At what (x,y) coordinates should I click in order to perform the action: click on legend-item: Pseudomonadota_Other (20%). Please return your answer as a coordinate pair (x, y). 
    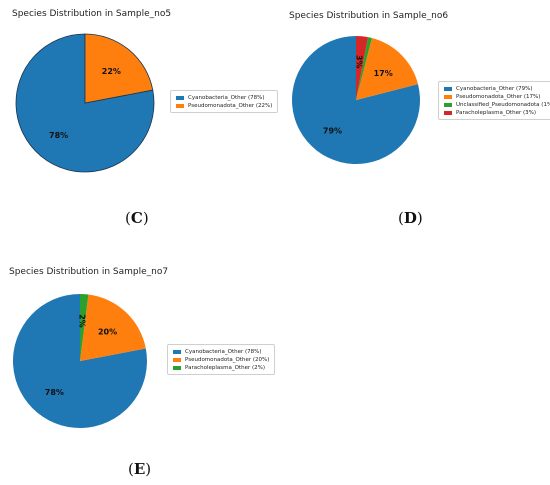
    Looking at the image, I should click on (221, 360).